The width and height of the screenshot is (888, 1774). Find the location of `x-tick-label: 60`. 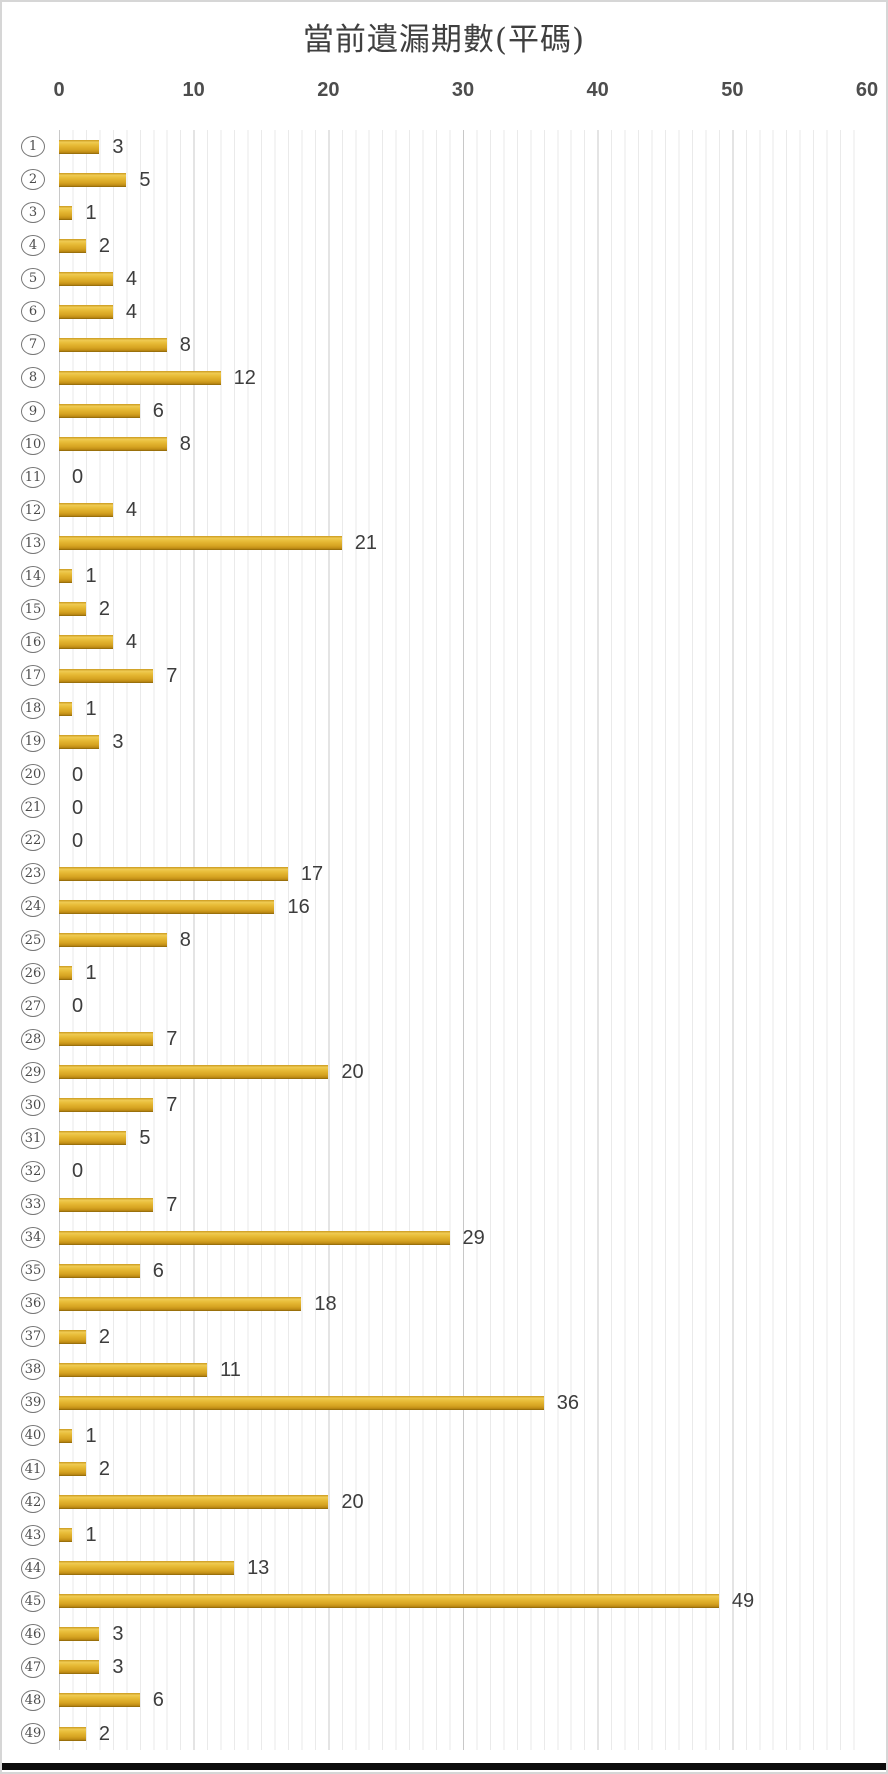

x-tick-label: 60 is located at coordinates (867, 90).